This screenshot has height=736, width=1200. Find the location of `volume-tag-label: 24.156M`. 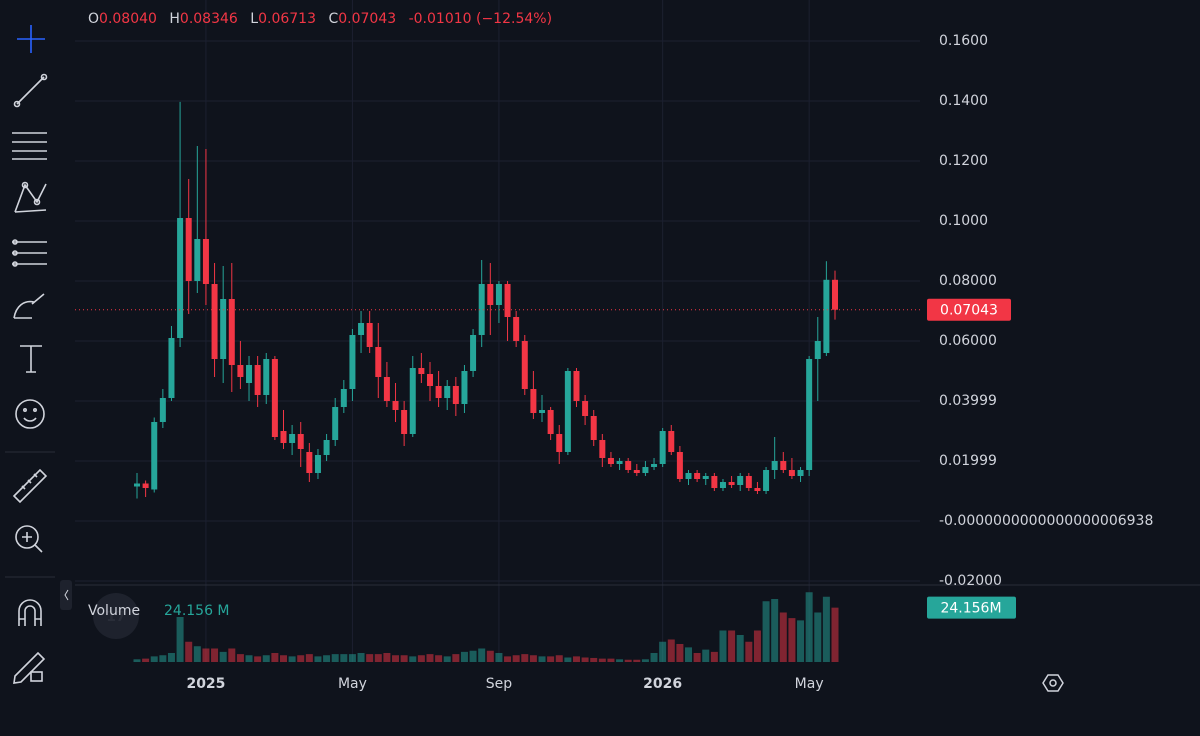

volume-tag-label: 24.156M is located at coordinates (970, 609).